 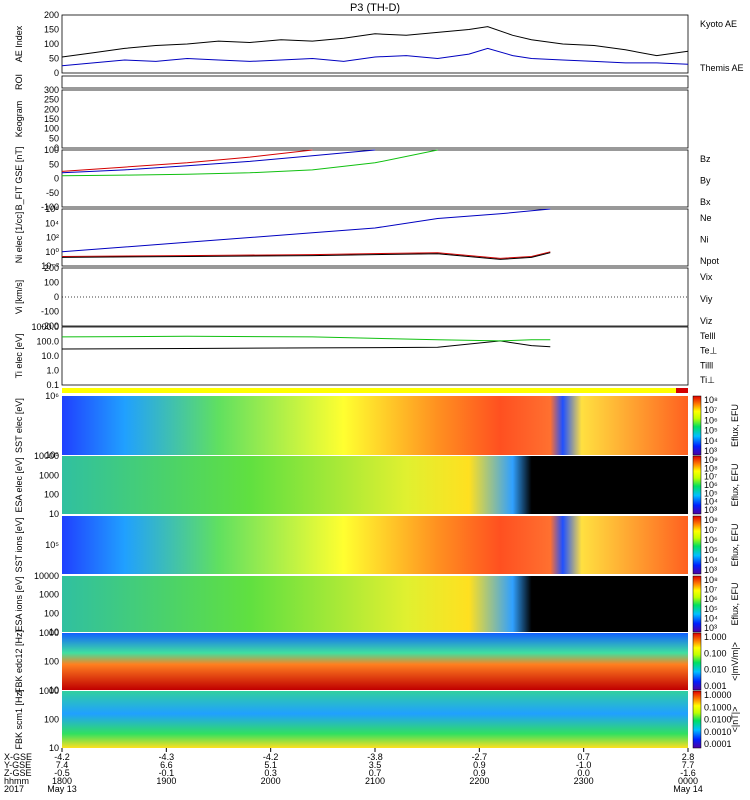 I want to click on y-axis-label: FBK edc12 [Hz], so click(x=19, y=661).